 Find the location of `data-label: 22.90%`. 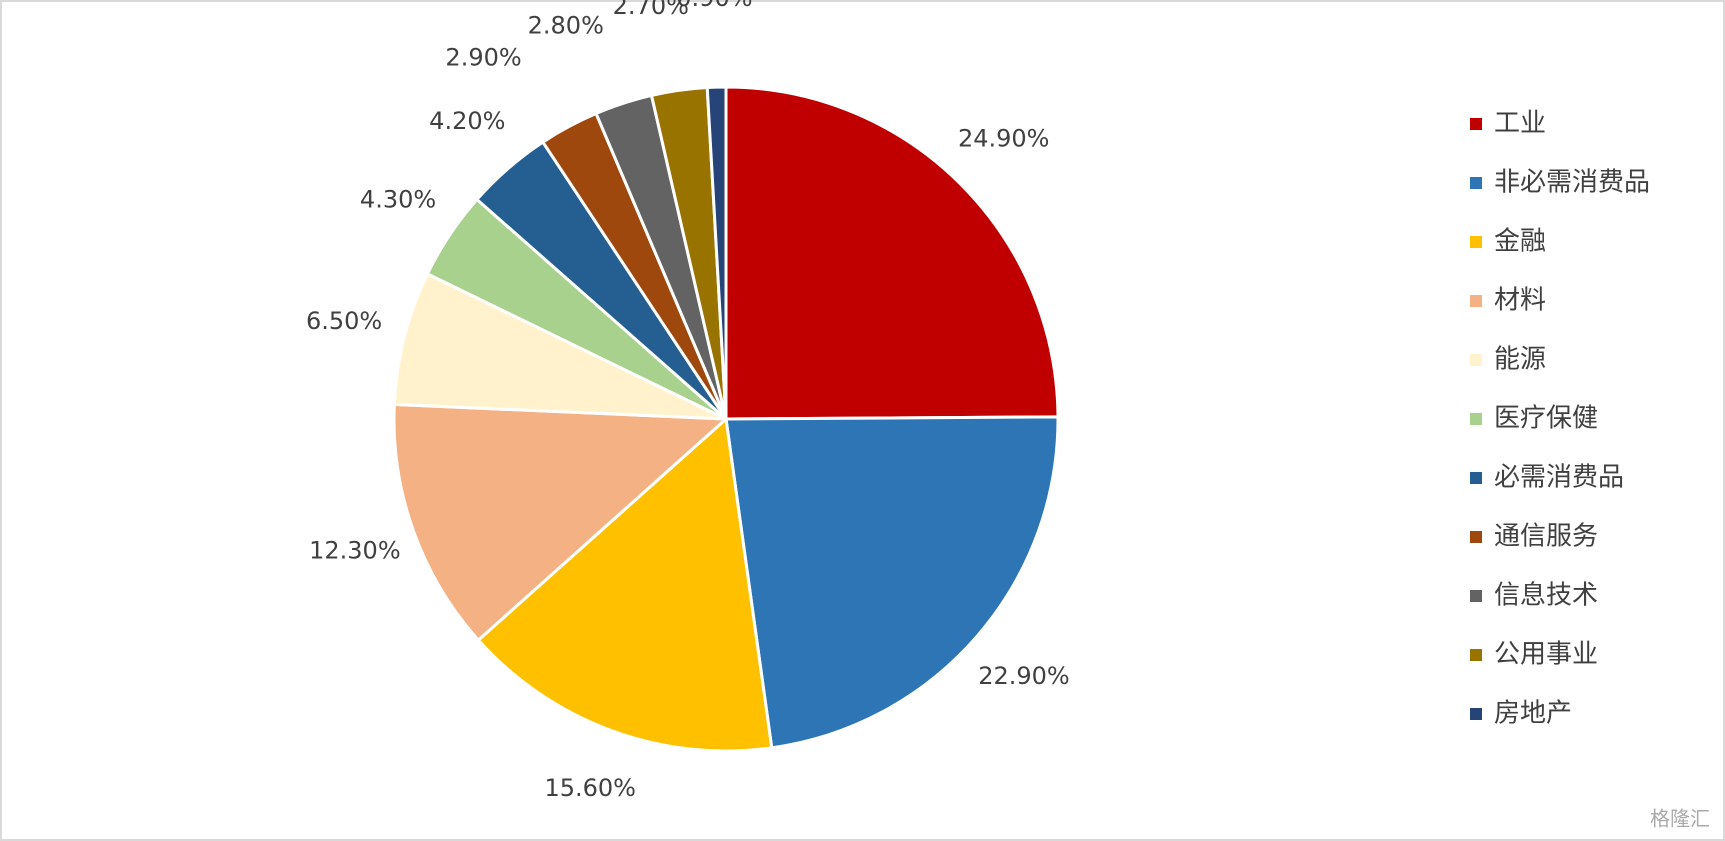

data-label: 22.90% is located at coordinates (1024, 676).